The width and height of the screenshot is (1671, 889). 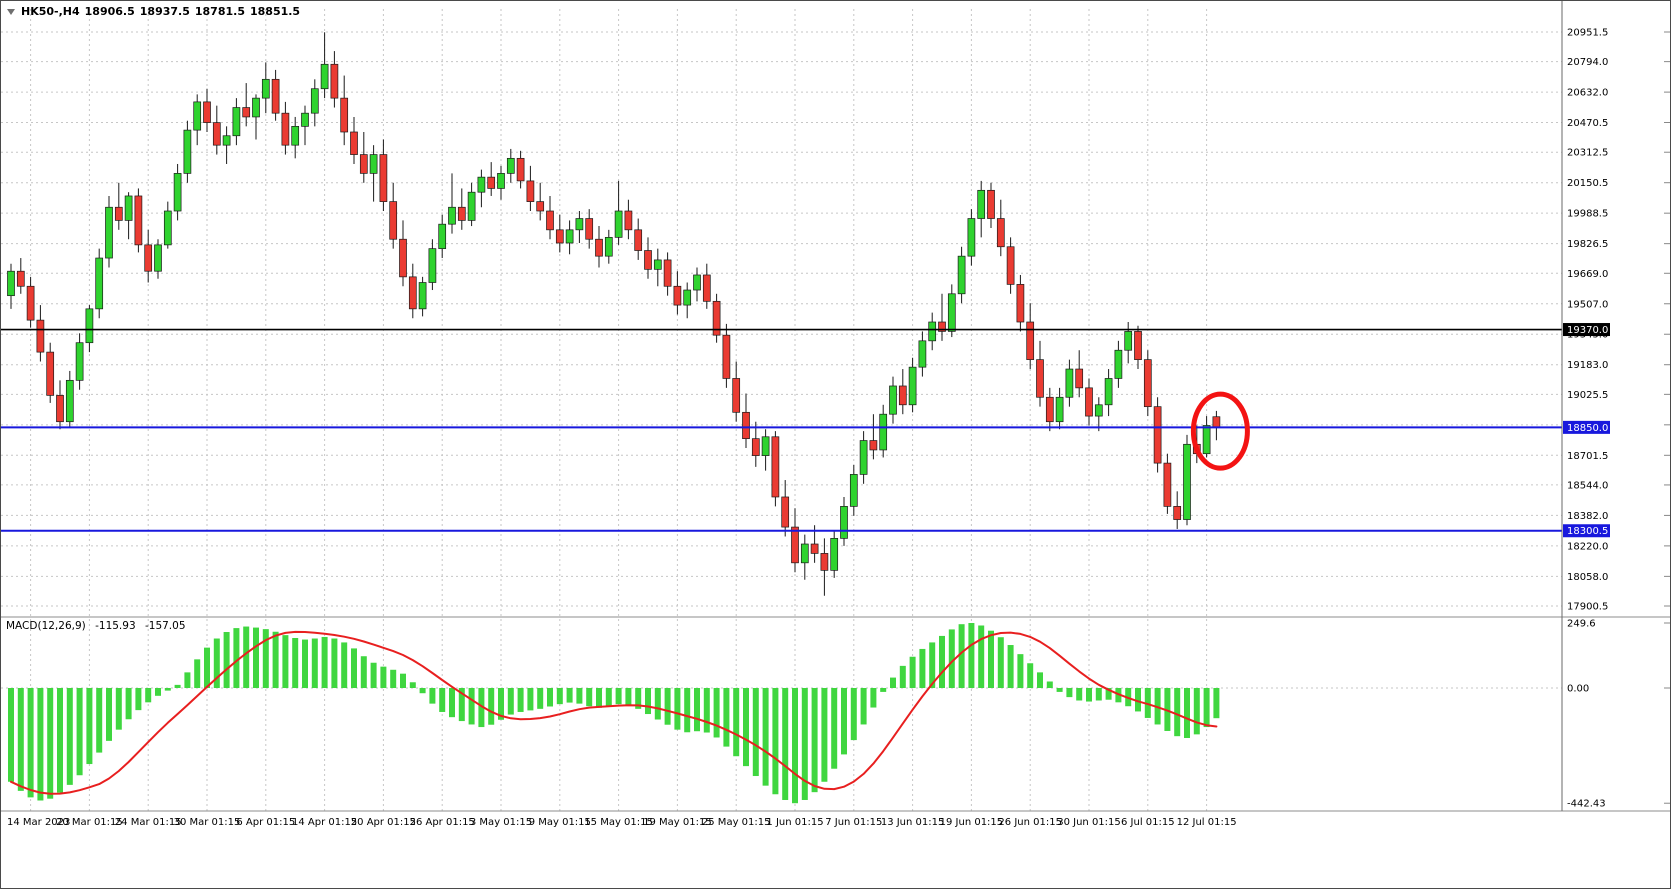 I want to click on symbol-timeframe-label: HK50-,H4, so click(x=50, y=11).